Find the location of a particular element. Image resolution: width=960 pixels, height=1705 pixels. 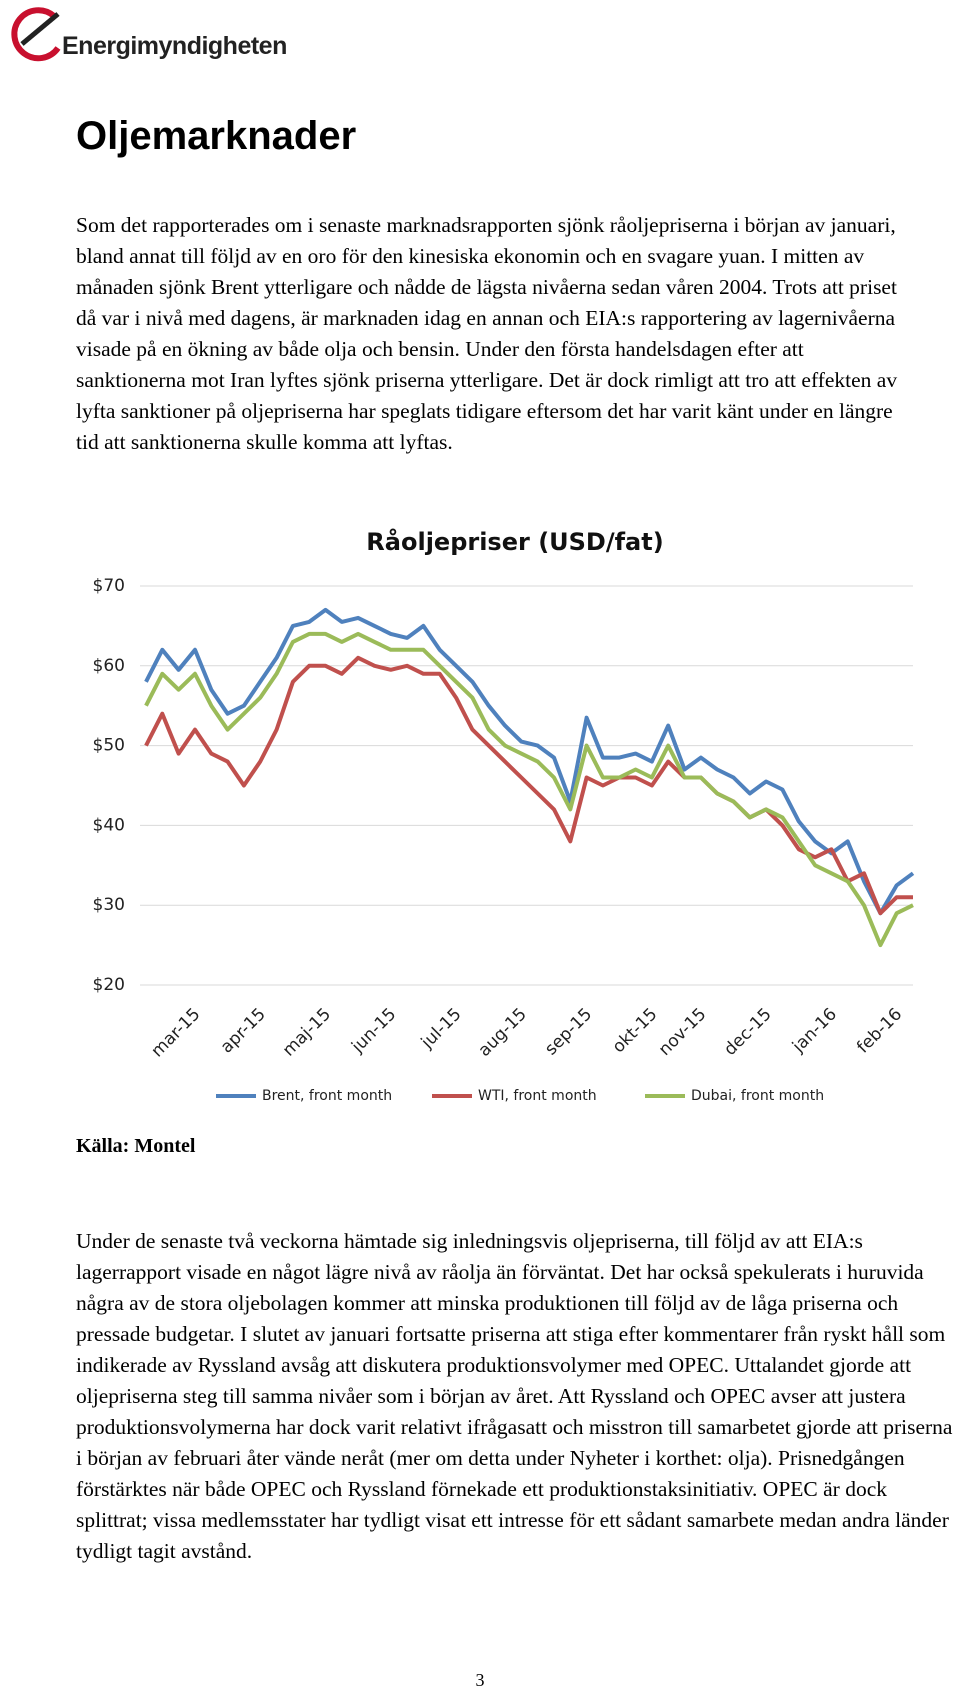

x-tick-label: nov-15 is located at coordinates (683, 1032).